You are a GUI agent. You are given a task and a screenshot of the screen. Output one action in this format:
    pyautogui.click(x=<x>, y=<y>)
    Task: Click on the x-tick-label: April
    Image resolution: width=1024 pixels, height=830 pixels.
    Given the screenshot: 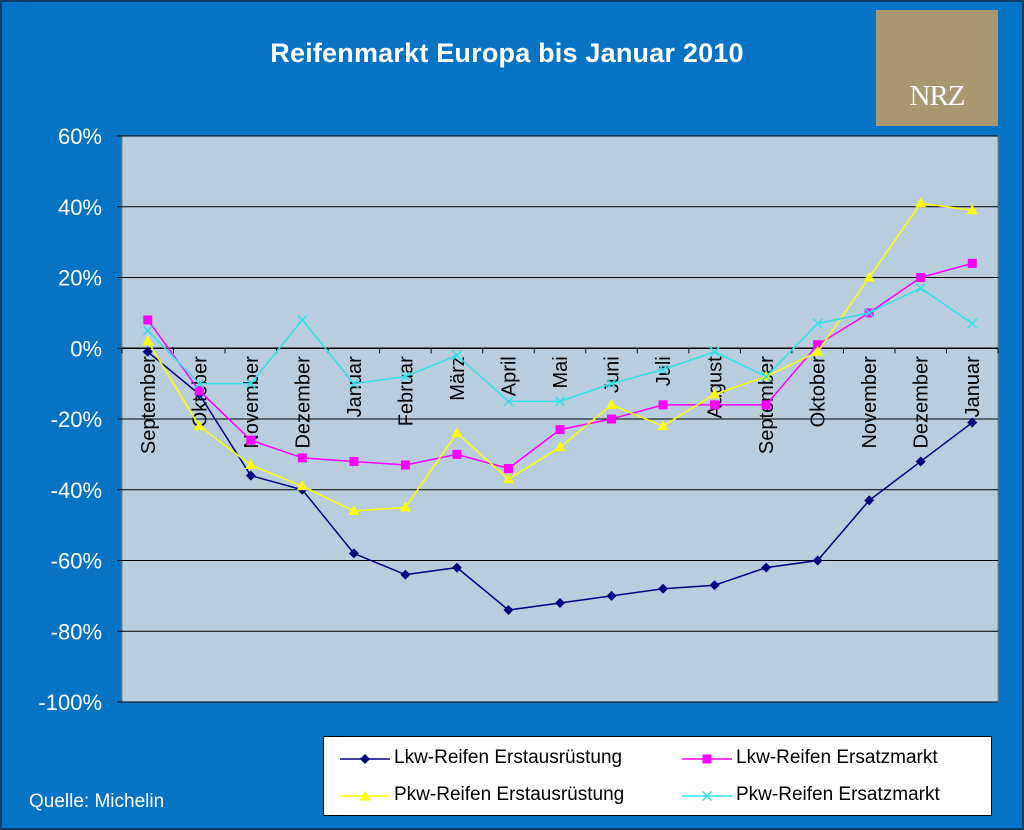 What is the action you would take?
    pyautogui.click(x=509, y=376)
    